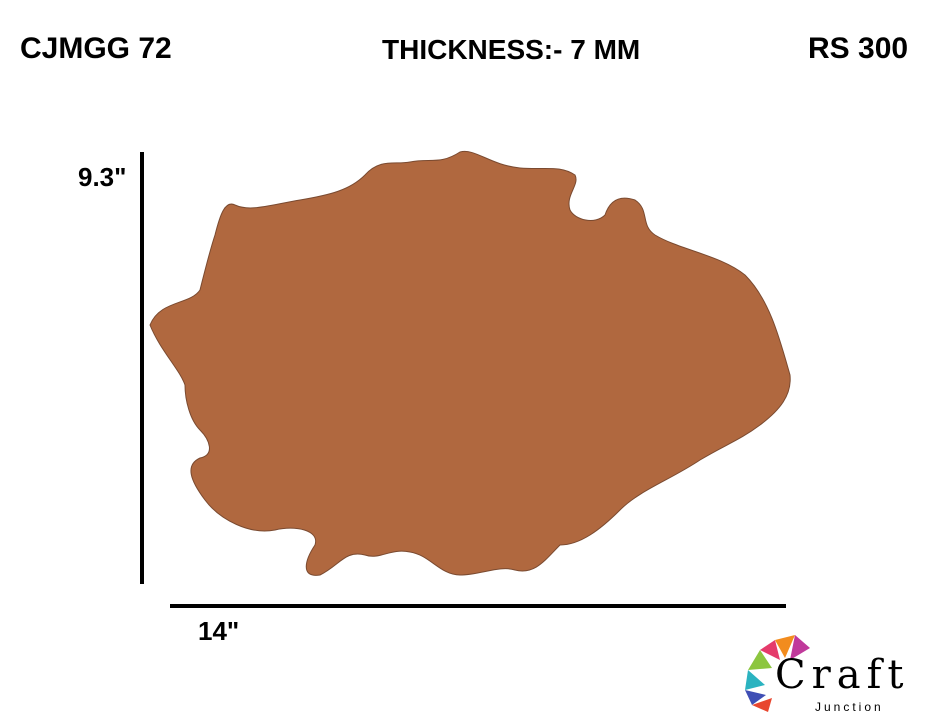  Describe the element at coordinates (219, 631) in the screenshot. I see `width-label: 14"` at that location.